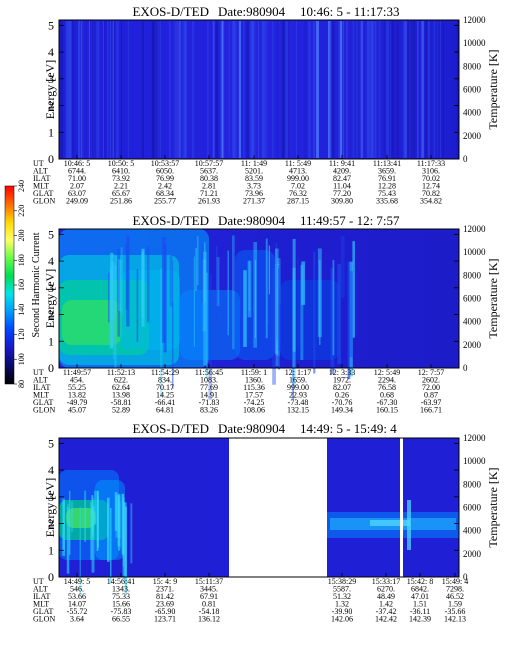 This screenshot has height=649, width=505. I want to click on table-cell: 71.00, so click(77, 178).